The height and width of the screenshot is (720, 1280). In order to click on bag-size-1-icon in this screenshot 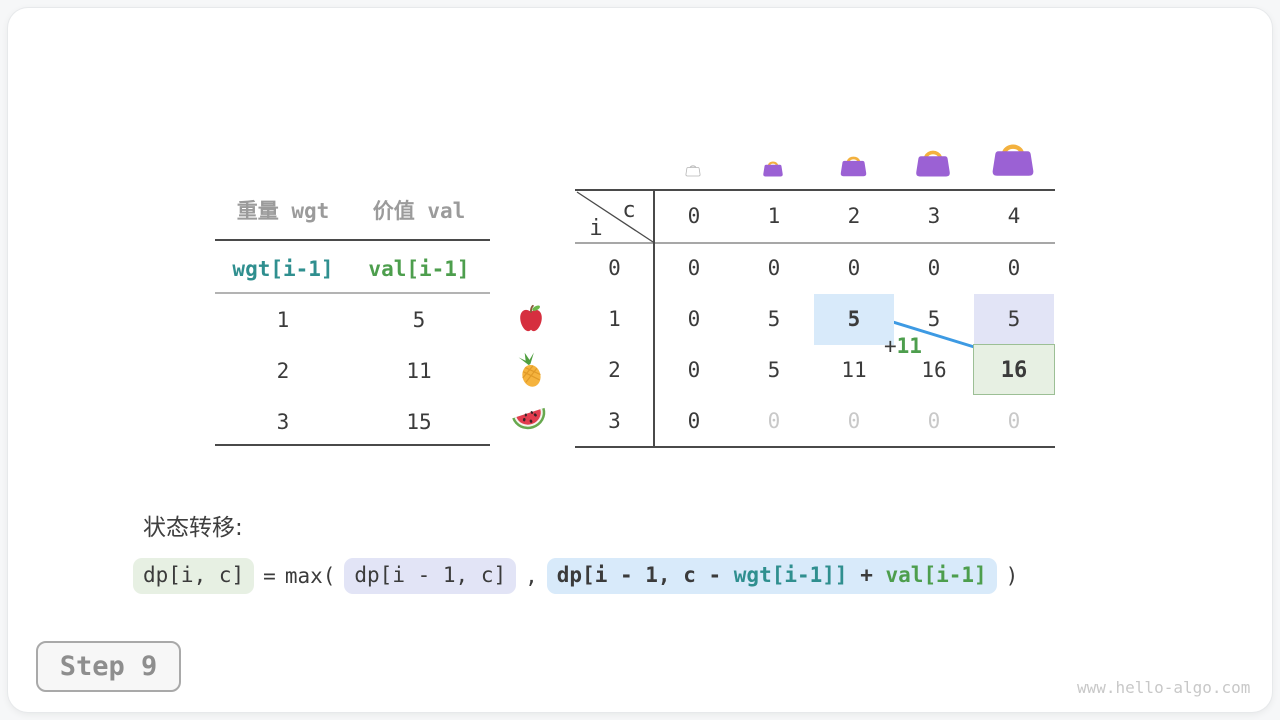, I will do `click(773, 169)`.